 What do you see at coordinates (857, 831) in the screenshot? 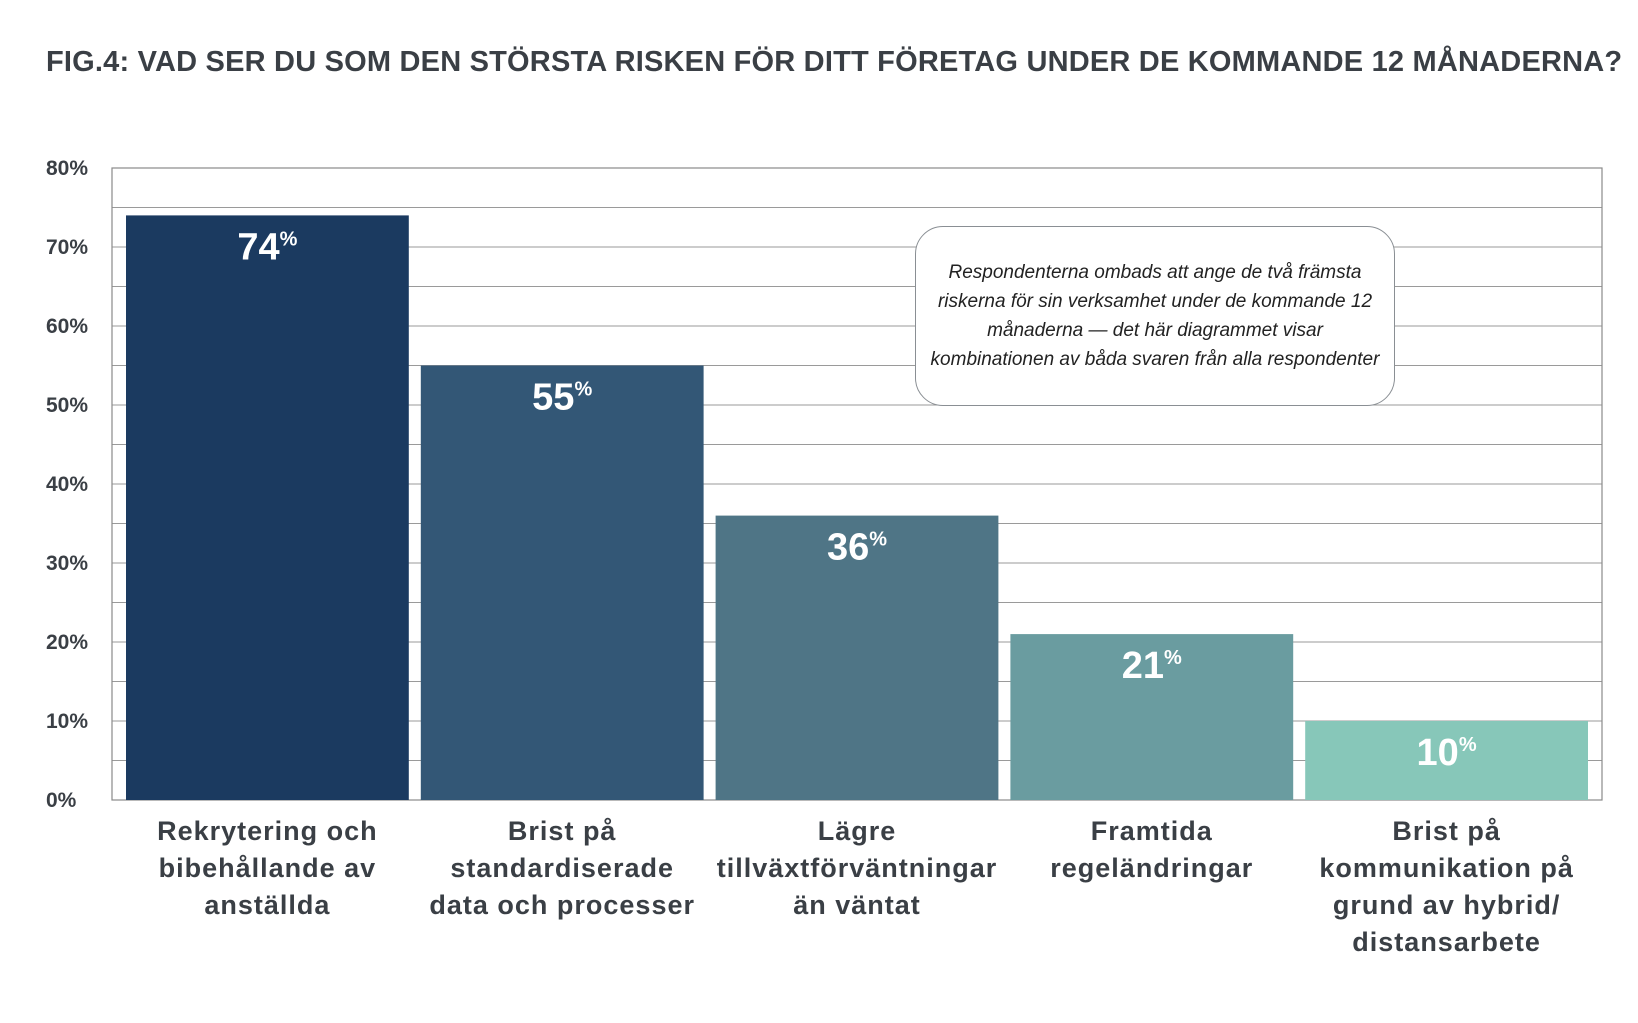
I see `x-tick-label: Lägre` at bounding box center [857, 831].